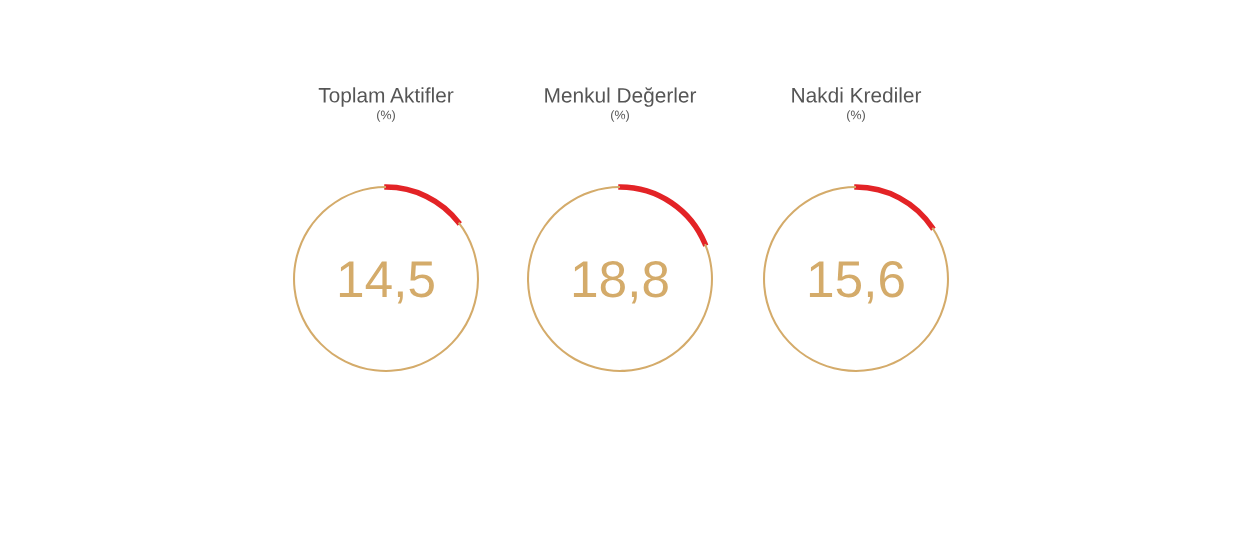  Describe the element at coordinates (620, 282) in the screenshot. I see `text: 18,8` at that location.